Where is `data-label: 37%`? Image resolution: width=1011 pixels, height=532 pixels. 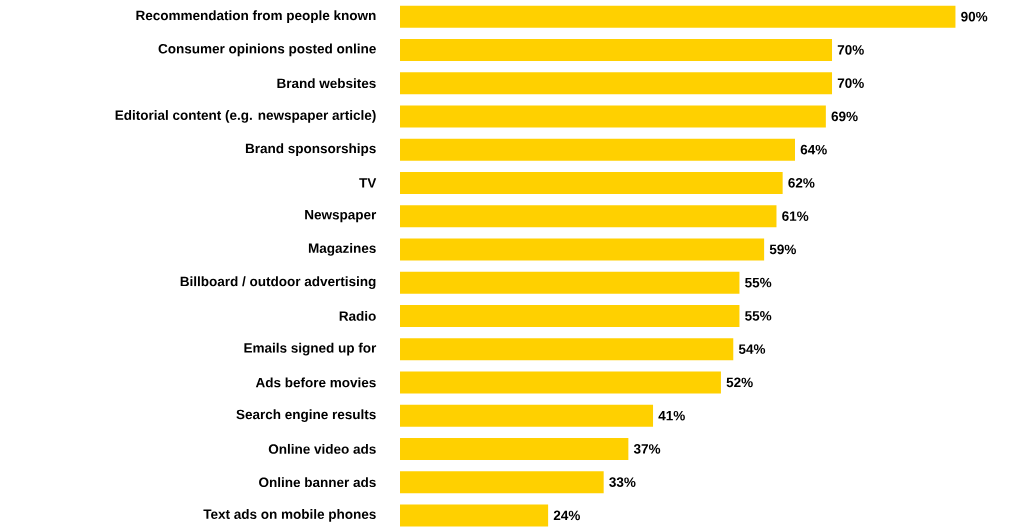
data-label: 37% is located at coordinates (647, 449).